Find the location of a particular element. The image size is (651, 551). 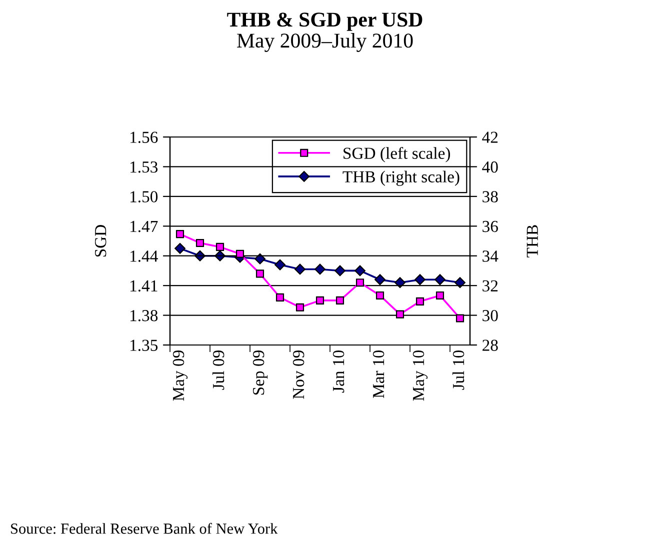

y-tick-label: 1.44 is located at coordinates (144, 256).